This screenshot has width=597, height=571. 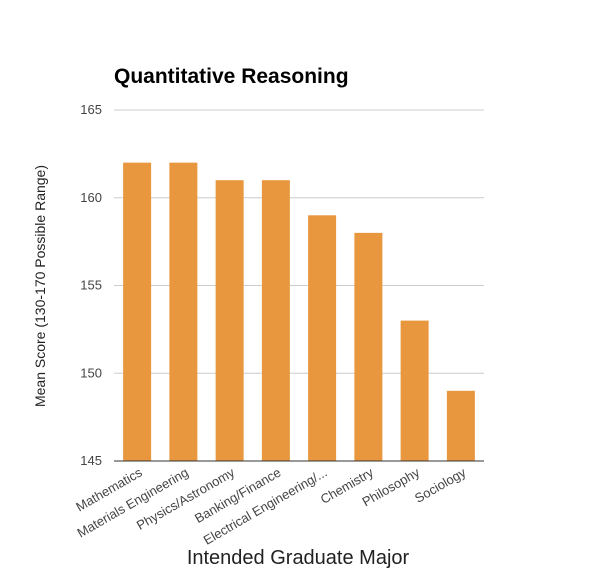 I want to click on y-axis-ticks: 145 150 155 160 165, so click(x=91, y=285).